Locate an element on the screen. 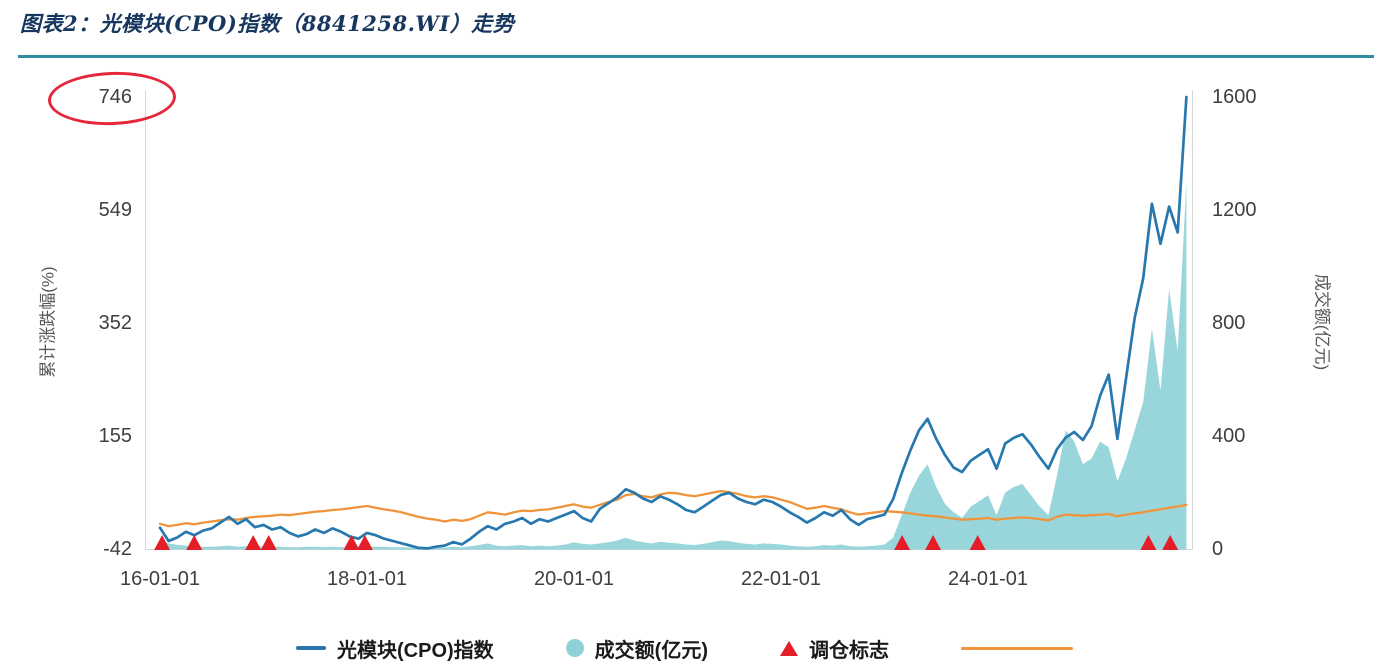 The height and width of the screenshot is (671, 1375). x-axis-tick-label: 16-01-01 is located at coordinates (160, 579).